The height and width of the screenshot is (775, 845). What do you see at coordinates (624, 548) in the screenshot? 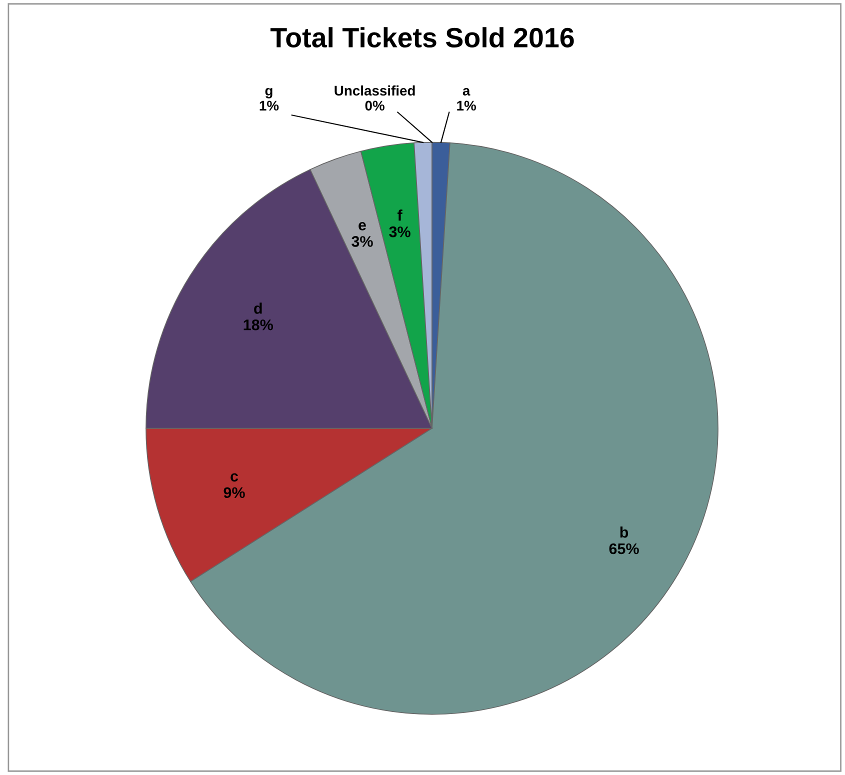
I see `data-label: 65%` at bounding box center [624, 548].